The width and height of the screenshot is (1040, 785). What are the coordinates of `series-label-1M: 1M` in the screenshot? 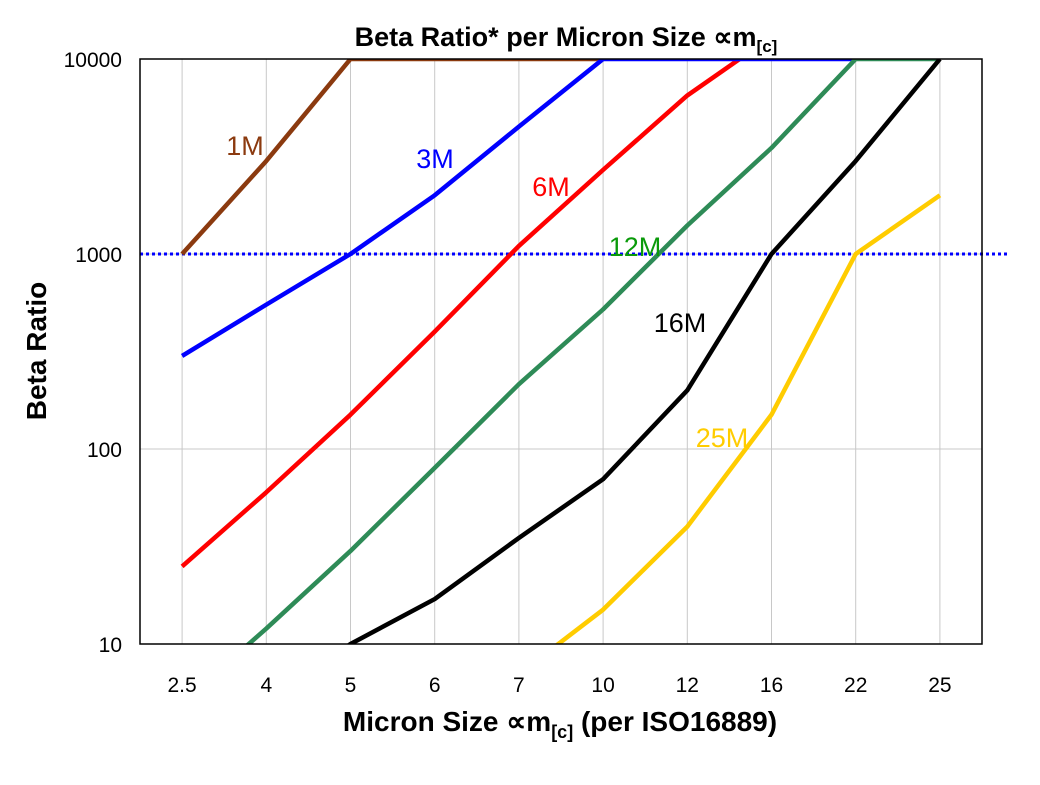 It's located at (245, 146).